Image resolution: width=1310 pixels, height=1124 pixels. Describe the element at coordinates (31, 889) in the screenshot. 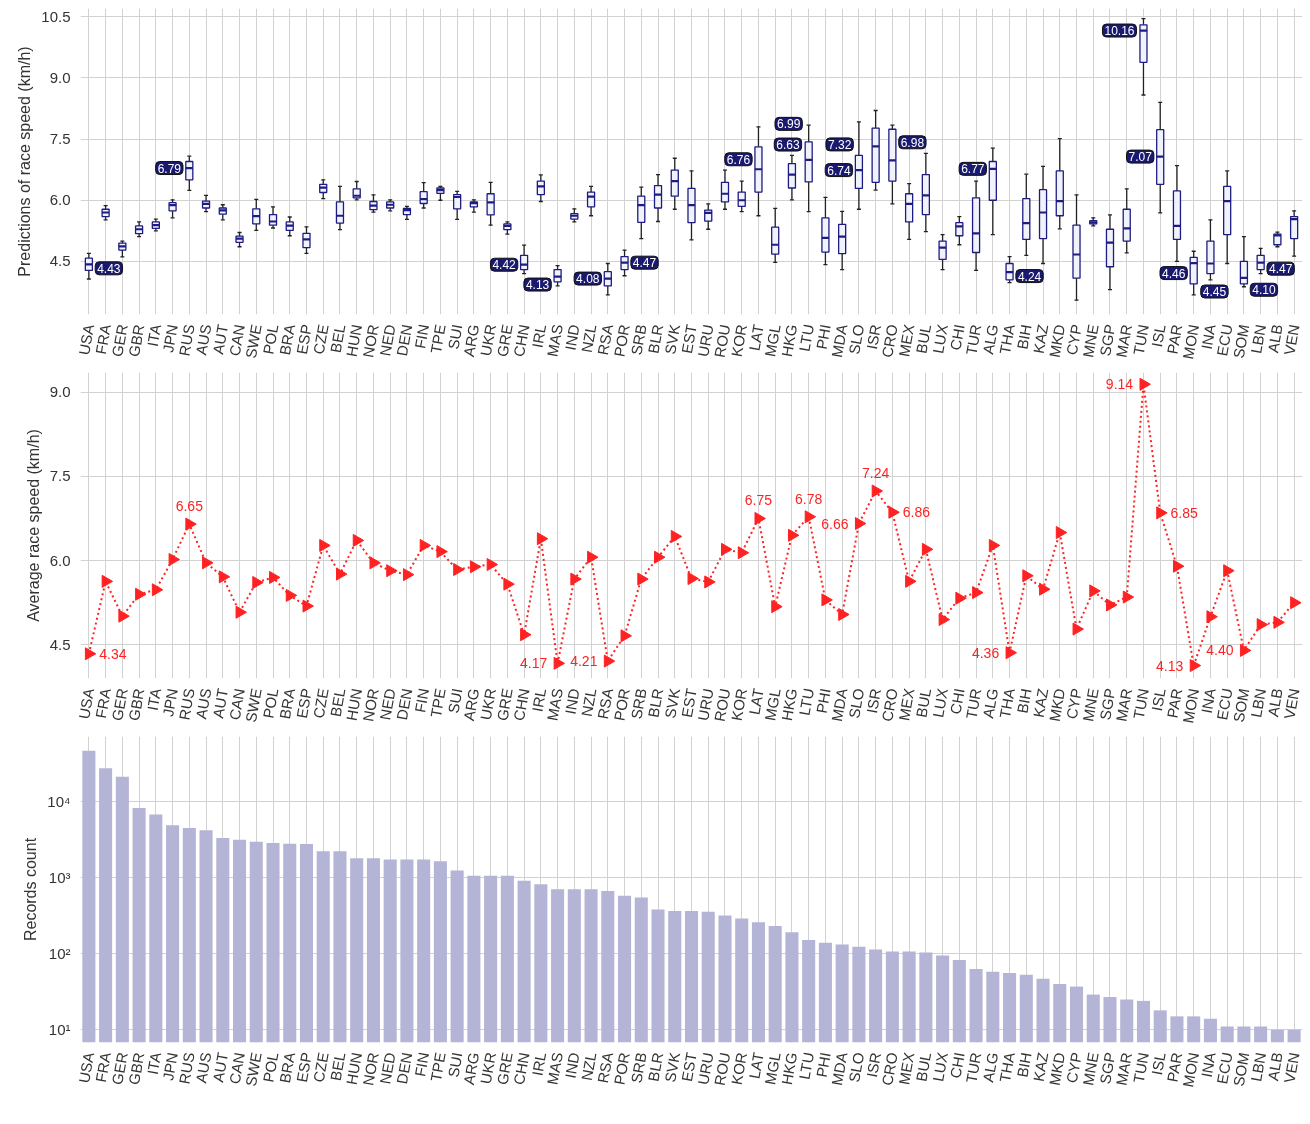

I see `y-axis-title: Records count` at that location.